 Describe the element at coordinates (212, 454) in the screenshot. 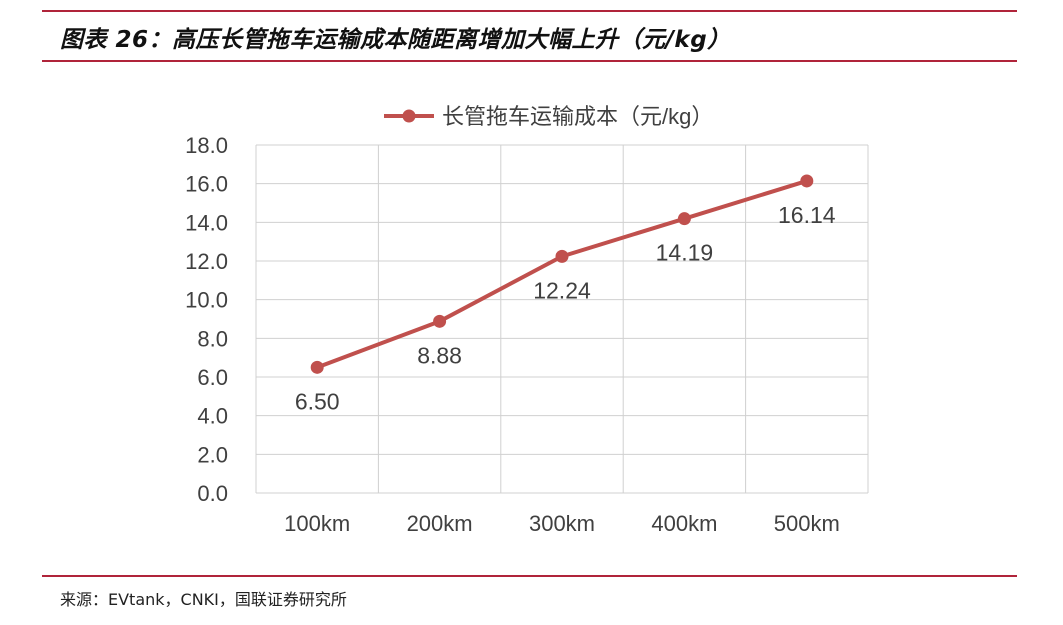

I see `y-tick-label: 2.0` at that location.